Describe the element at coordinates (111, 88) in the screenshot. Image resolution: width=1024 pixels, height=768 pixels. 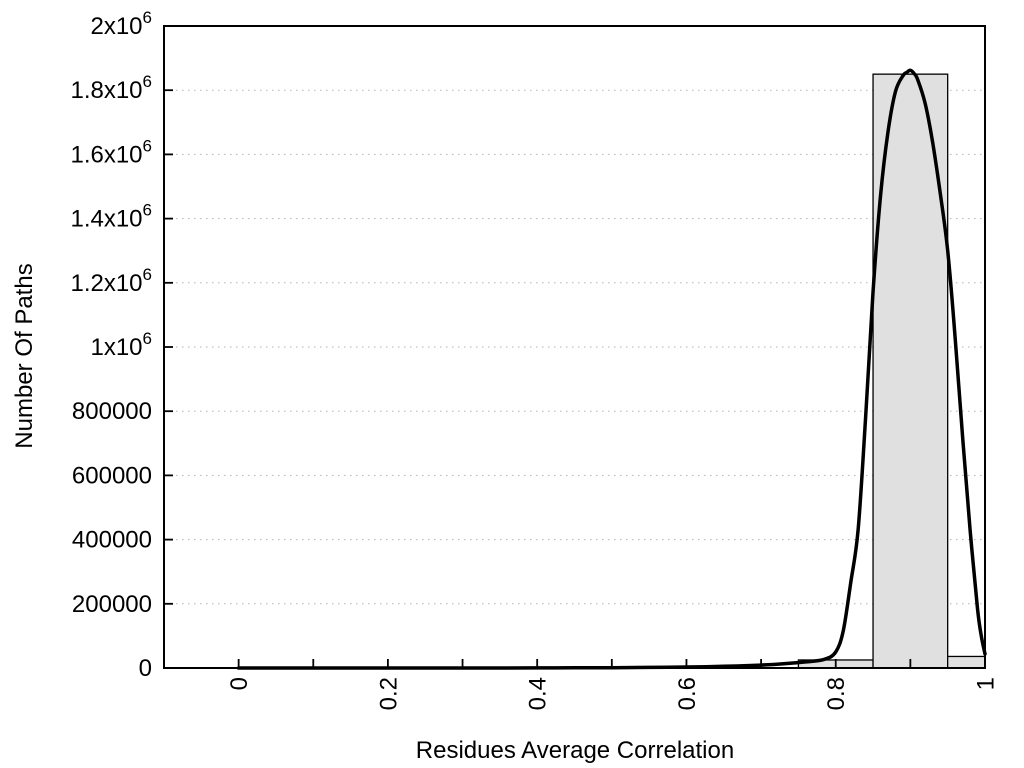
I see `y-tick-label: 1.8x10⁶` at that location.